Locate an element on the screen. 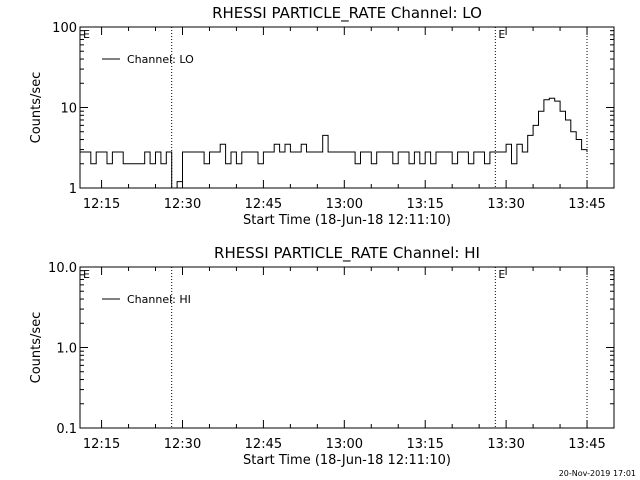  y-tick-label: 1 is located at coordinates (73, 189).